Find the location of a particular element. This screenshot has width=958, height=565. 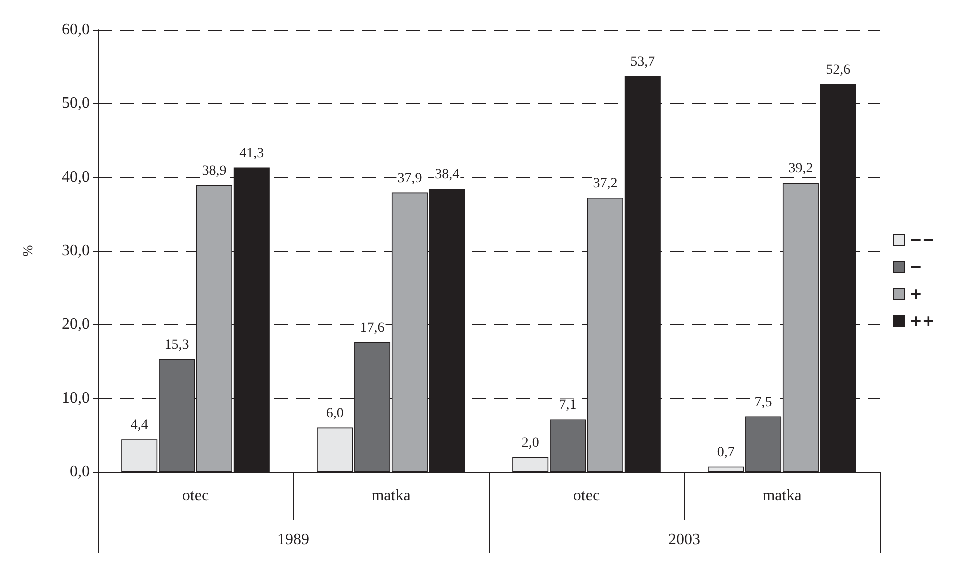

y-tick-label: 10,0 is located at coordinates (76, 398).